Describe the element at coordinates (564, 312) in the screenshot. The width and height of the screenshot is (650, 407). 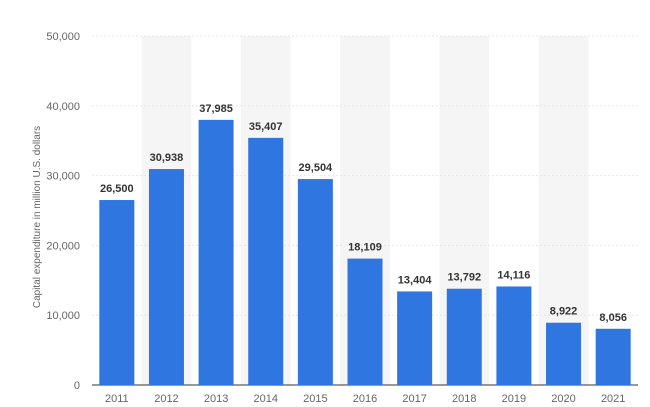
I see `data-label: 8,922` at that location.